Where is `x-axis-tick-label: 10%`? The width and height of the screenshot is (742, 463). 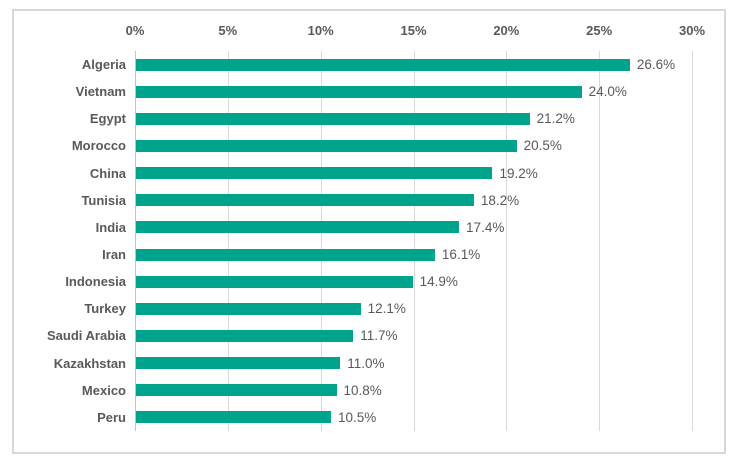 x-axis-tick-label: 10% is located at coordinates (320, 30).